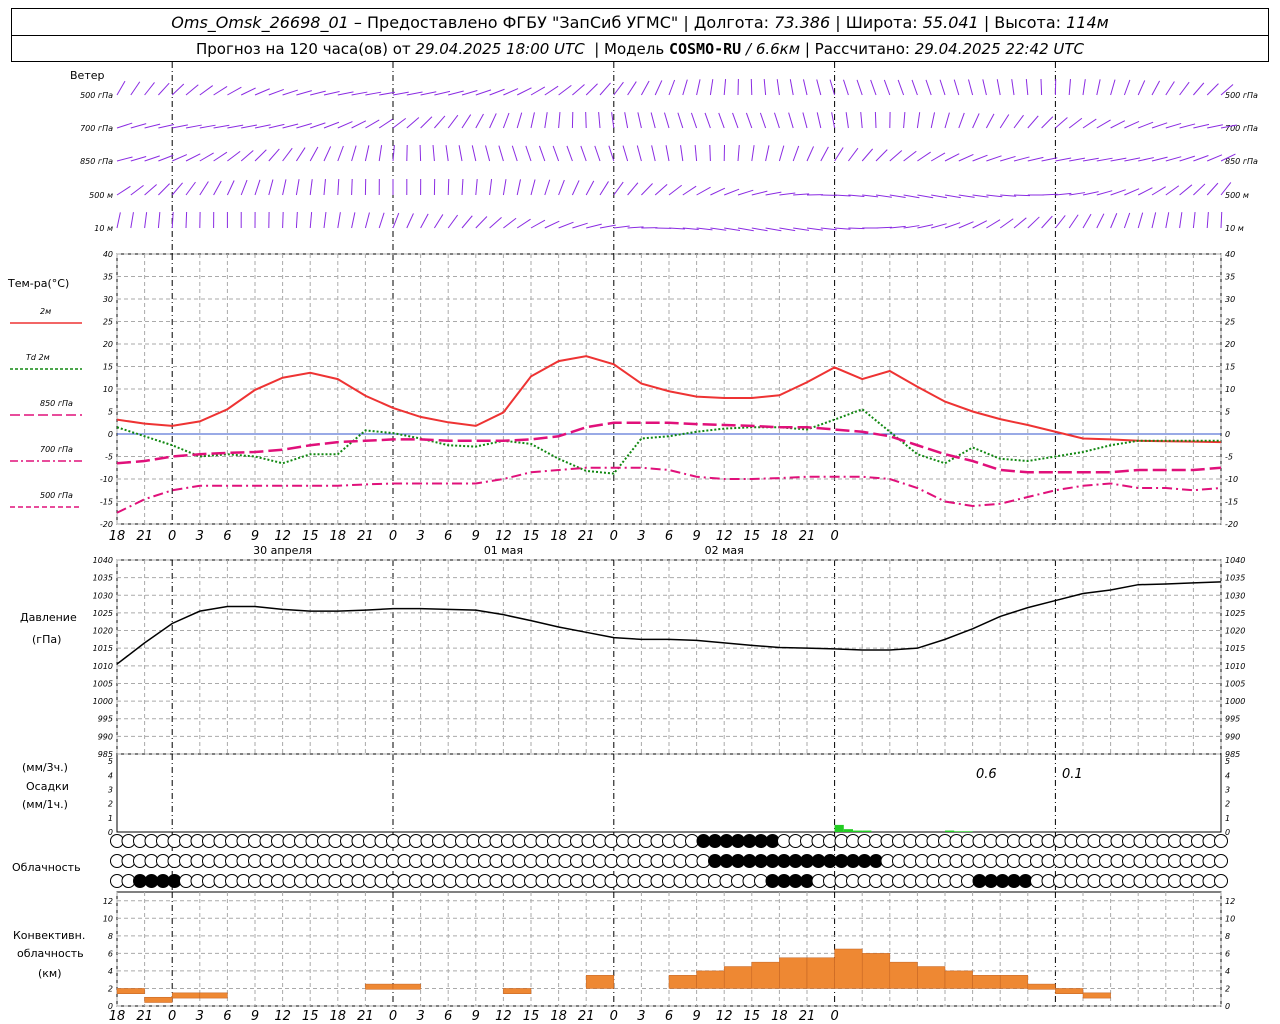 This screenshot has height=1024, width=1280. What do you see at coordinates (172, 536) in the screenshot?
I see `x-hour-label-temp: 0` at bounding box center [172, 536].